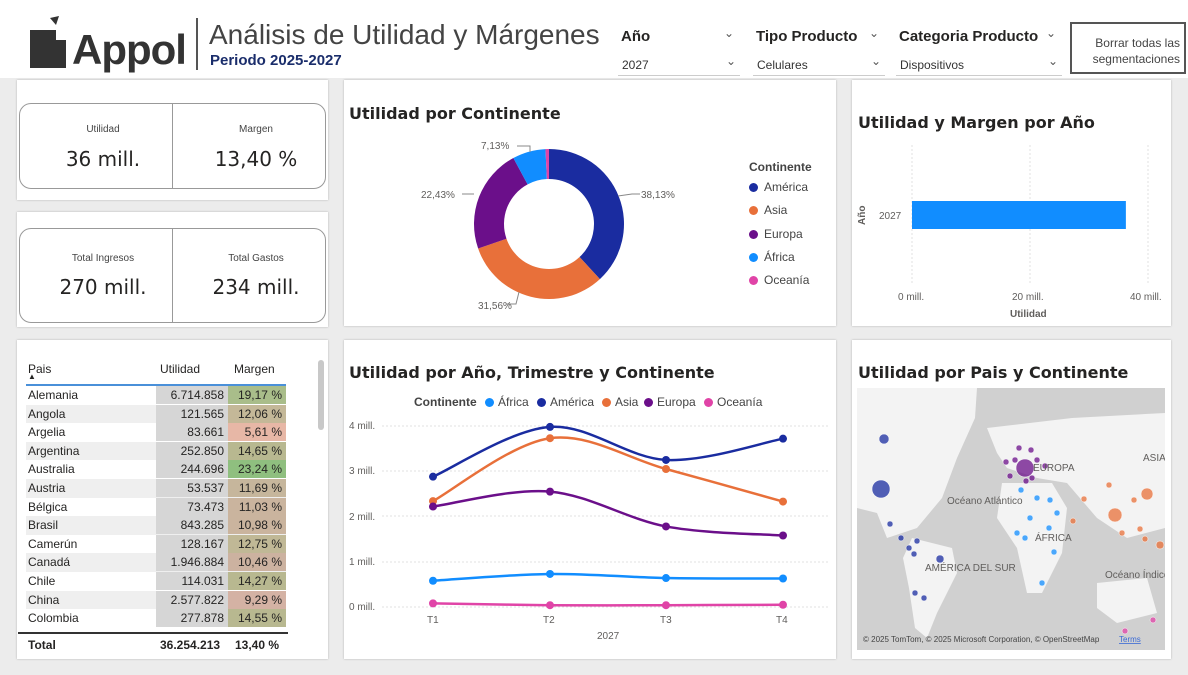 The height and width of the screenshot is (675, 1188). What do you see at coordinates (779, 280) in the screenshot?
I see `donut-legend-item: Oceanía` at bounding box center [779, 280].